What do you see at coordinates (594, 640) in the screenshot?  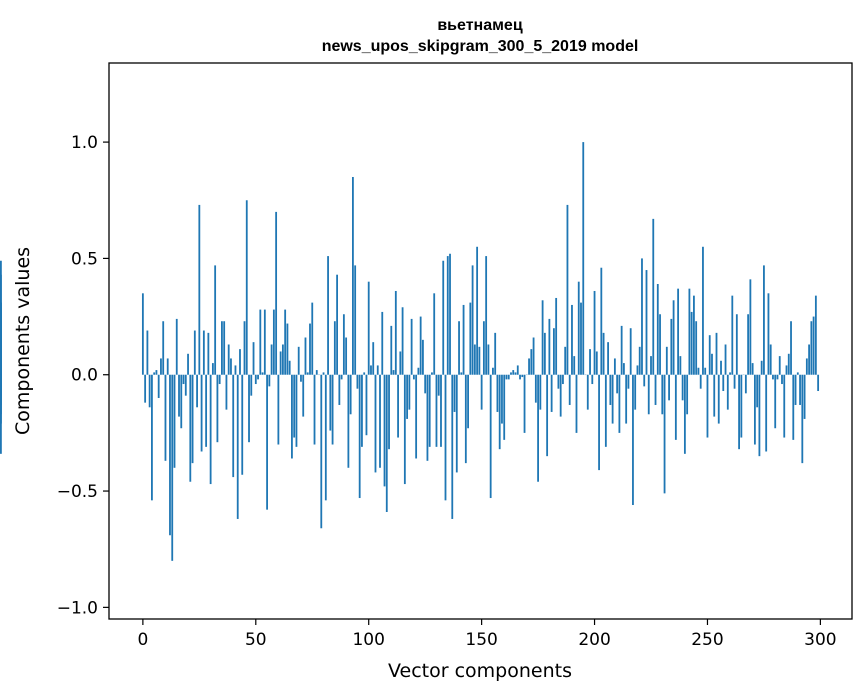 I see `x-tick-label: 200` at bounding box center [594, 640].